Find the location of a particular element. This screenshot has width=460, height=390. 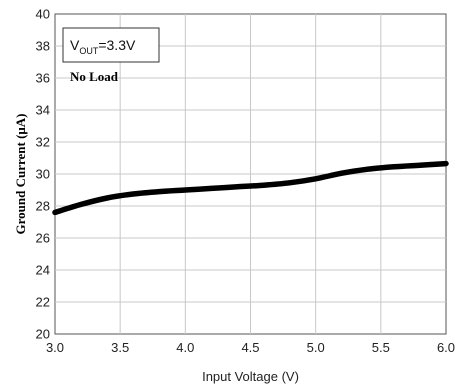

x-tick-label: 3.5 is located at coordinates (120, 347).